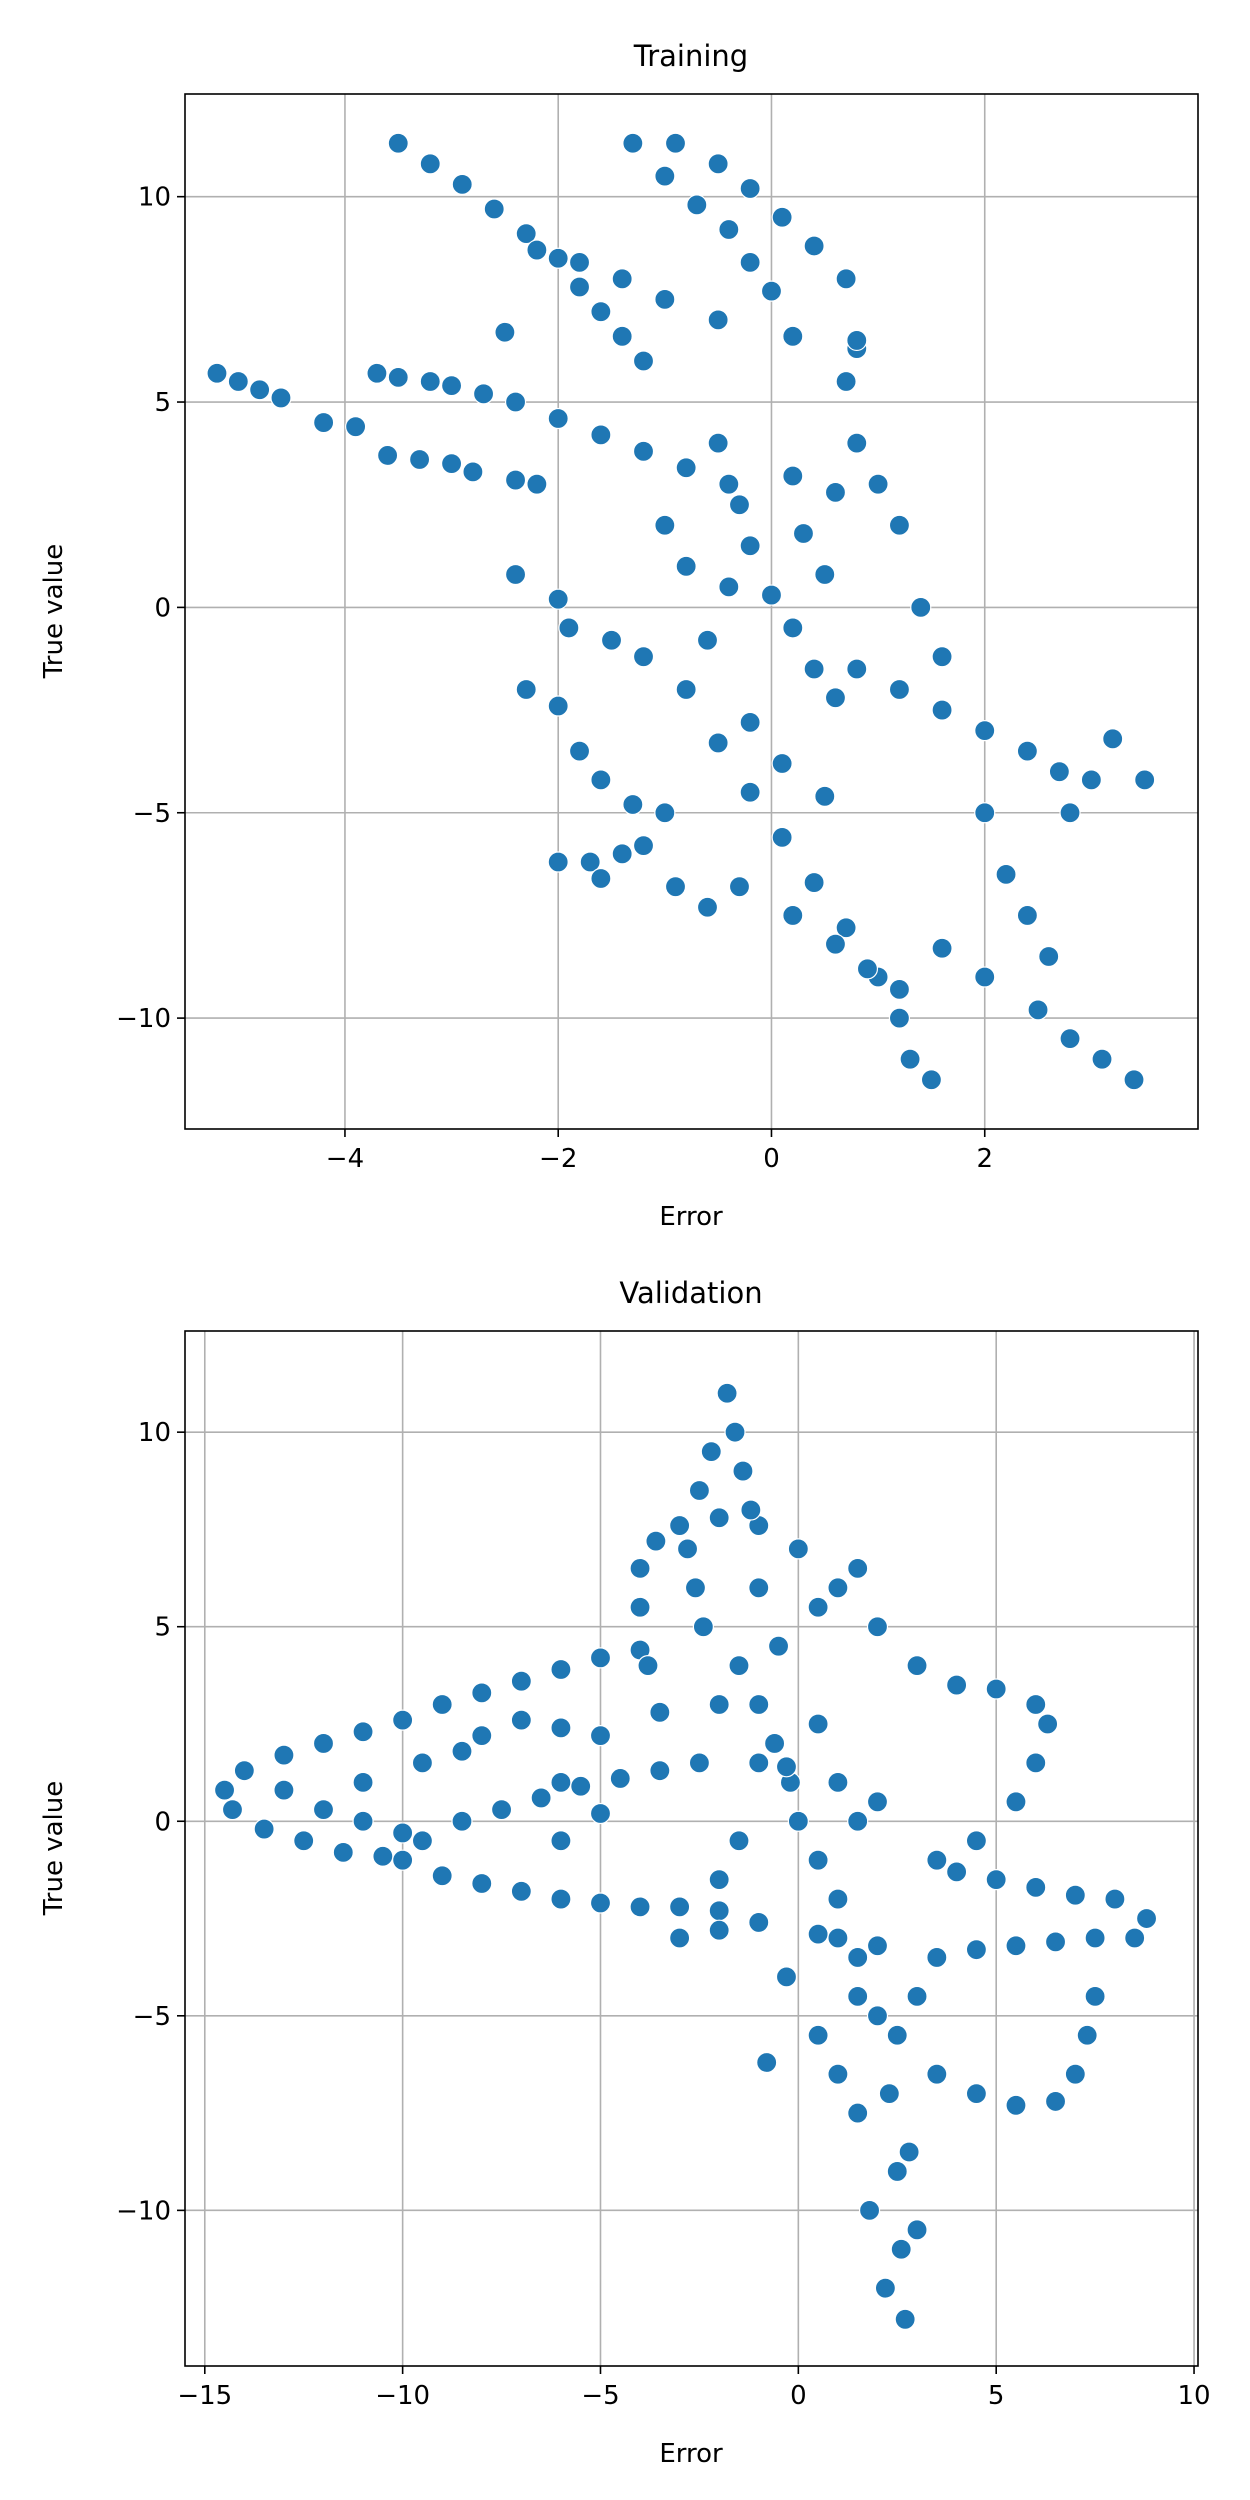 This screenshot has height=2500, width=1250. I want to click on validation-y-tick-label: 0, so click(162, 1822).